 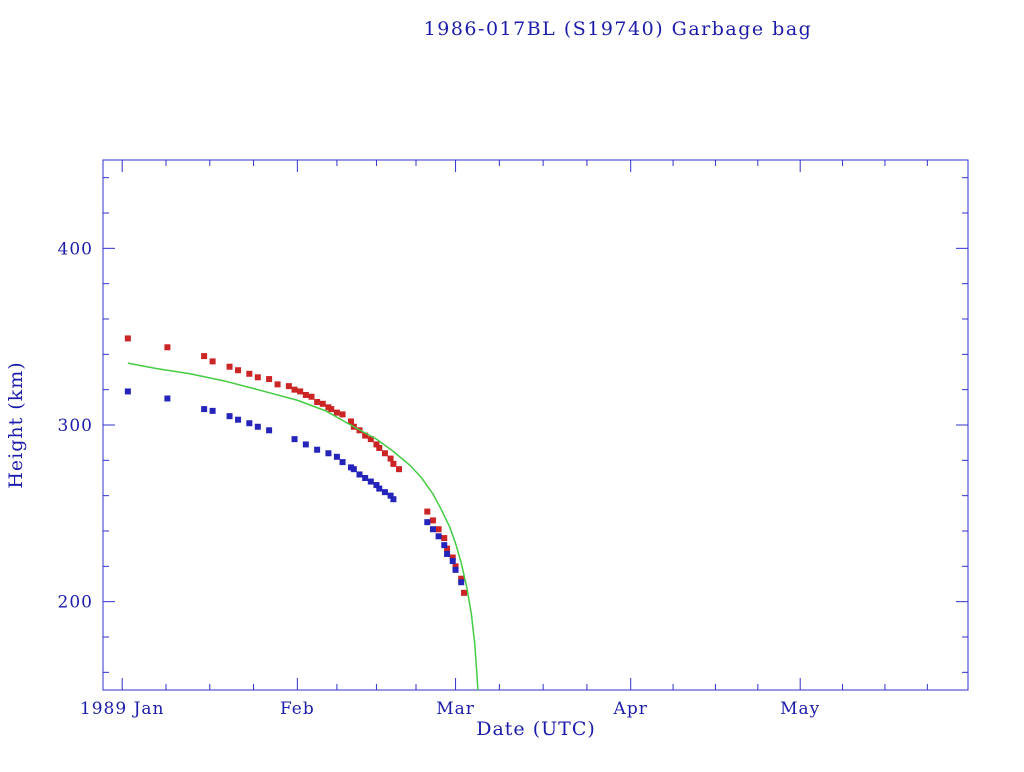 What do you see at coordinates (75, 249) in the screenshot?
I see `y-tick-label: 400` at bounding box center [75, 249].